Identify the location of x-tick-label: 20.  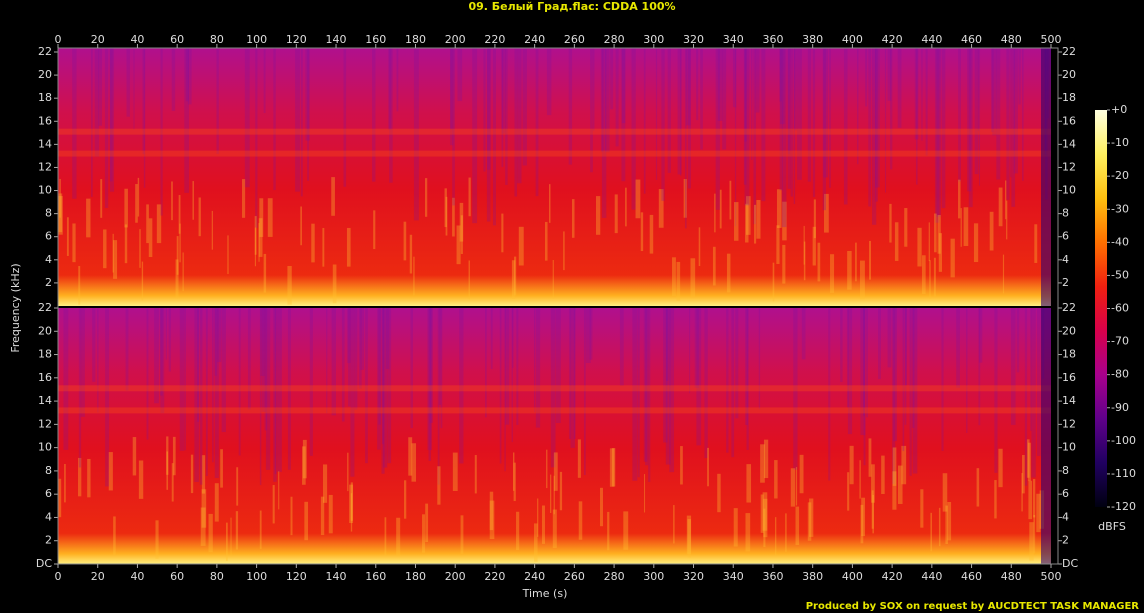
(98, 576).